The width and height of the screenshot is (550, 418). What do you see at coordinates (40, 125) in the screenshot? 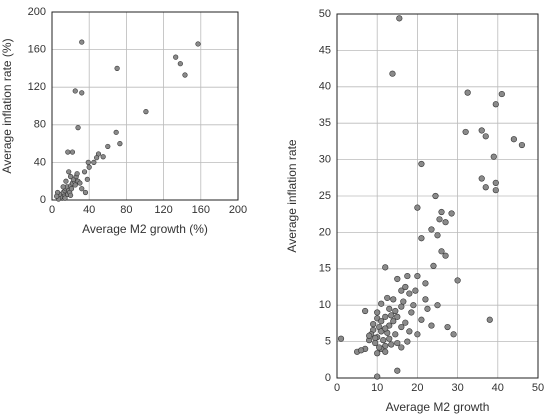
I see `y-tick-label: 80` at bounding box center [40, 125].